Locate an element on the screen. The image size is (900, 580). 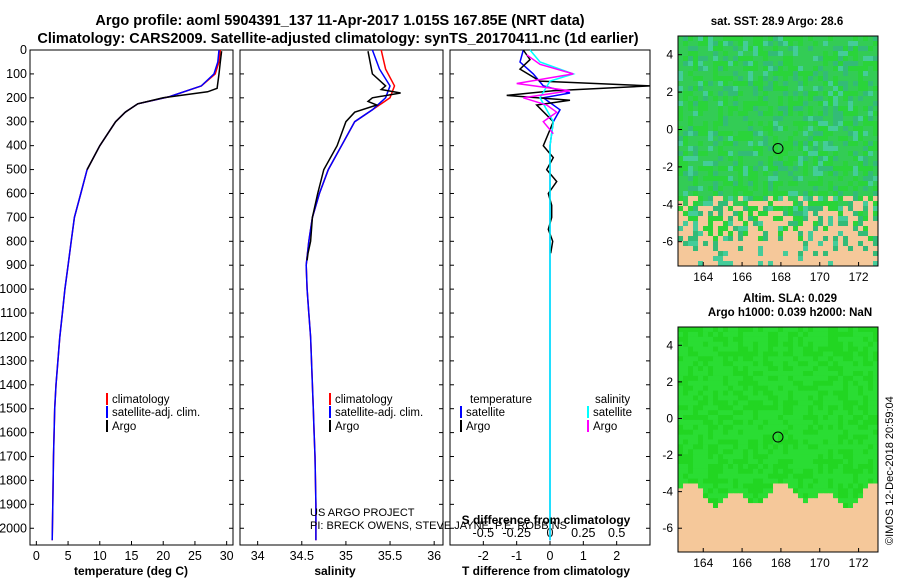
sla-map-axes is located at coordinates (778, 439).